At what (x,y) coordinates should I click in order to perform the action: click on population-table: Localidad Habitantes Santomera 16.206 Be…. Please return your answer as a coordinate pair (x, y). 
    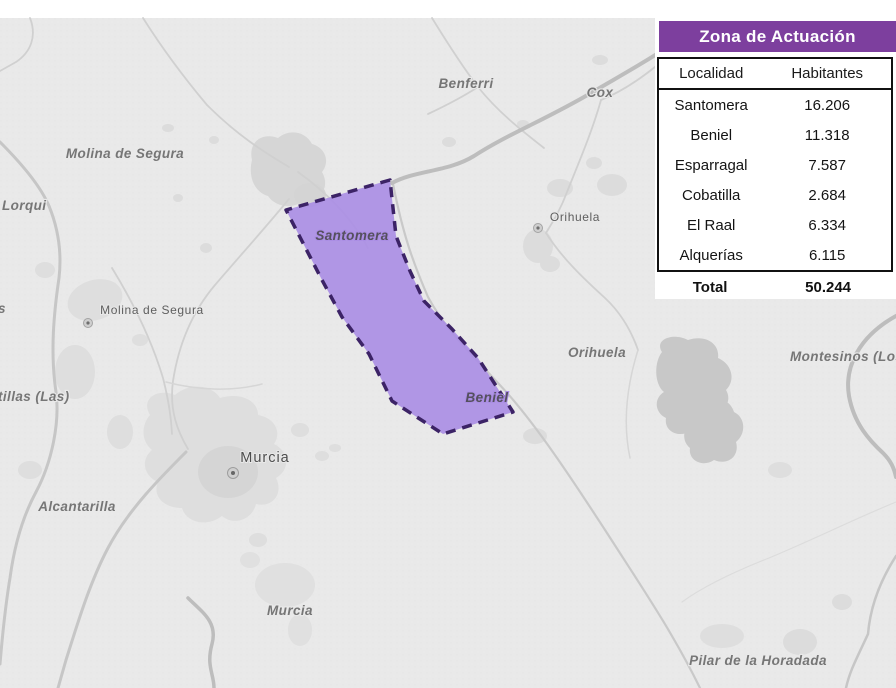
    Looking at the image, I should click on (775, 164).